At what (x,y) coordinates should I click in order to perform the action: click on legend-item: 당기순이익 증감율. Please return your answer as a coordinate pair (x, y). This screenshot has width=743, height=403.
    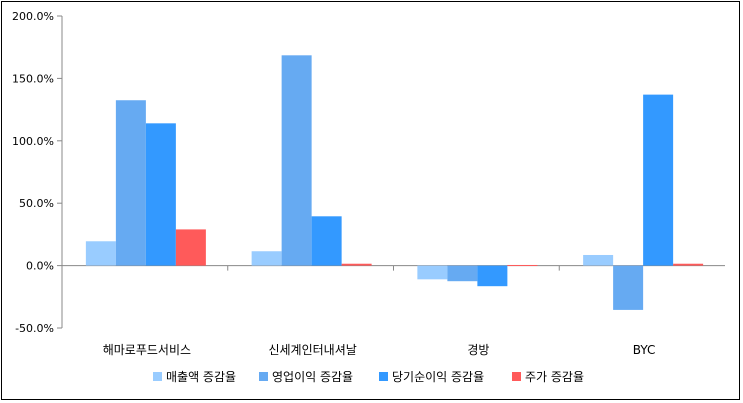
    Looking at the image, I should click on (431, 377).